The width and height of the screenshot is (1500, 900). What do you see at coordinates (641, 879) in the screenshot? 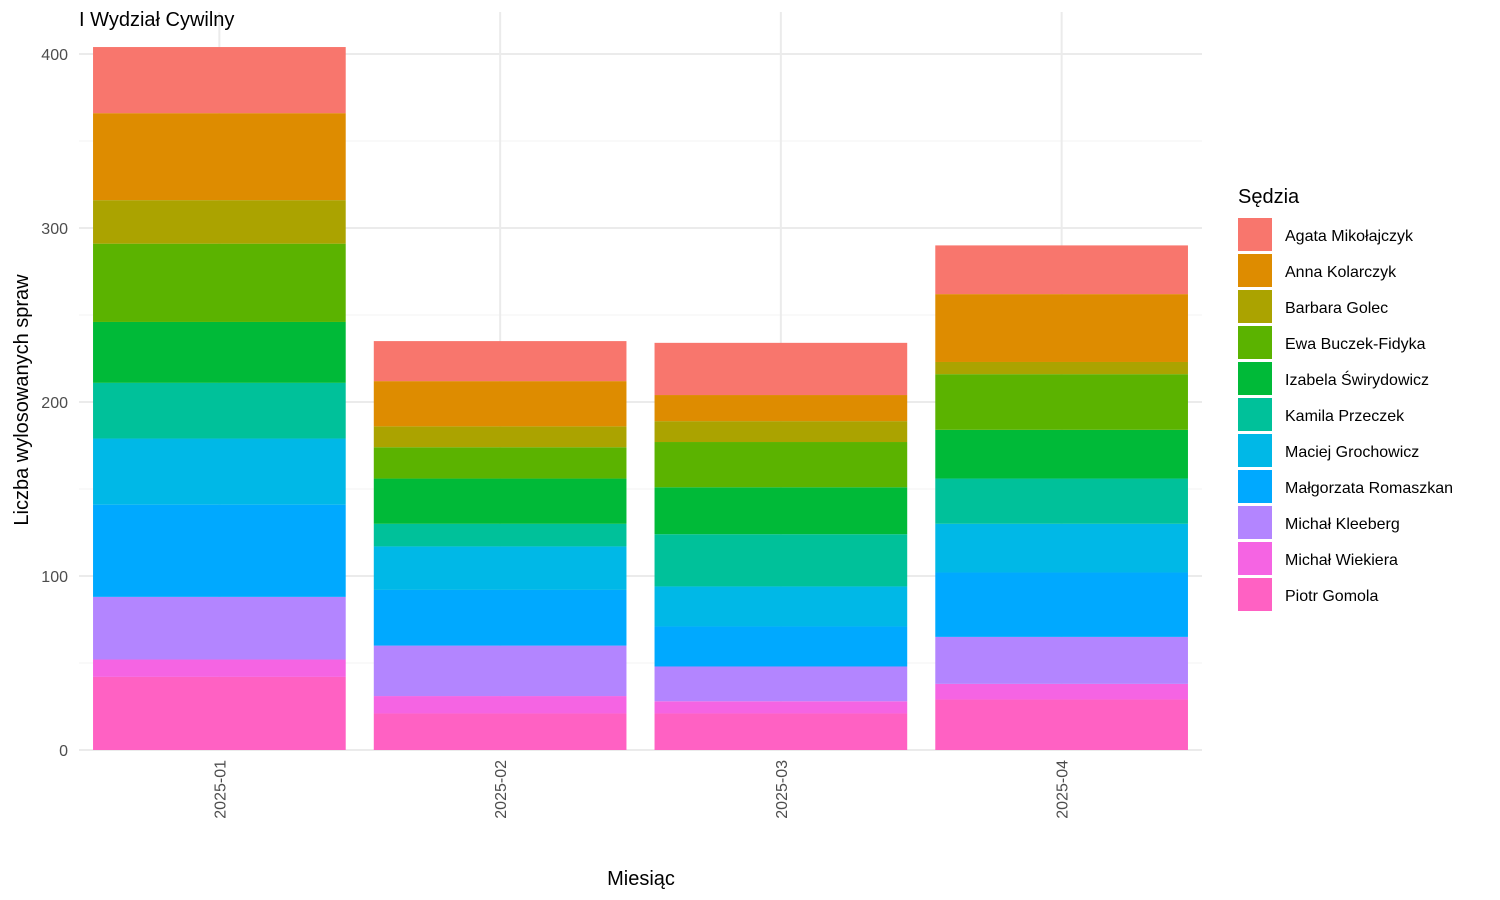
I see `x-axis-title: Miesiąc` at bounding box center [641, 879].